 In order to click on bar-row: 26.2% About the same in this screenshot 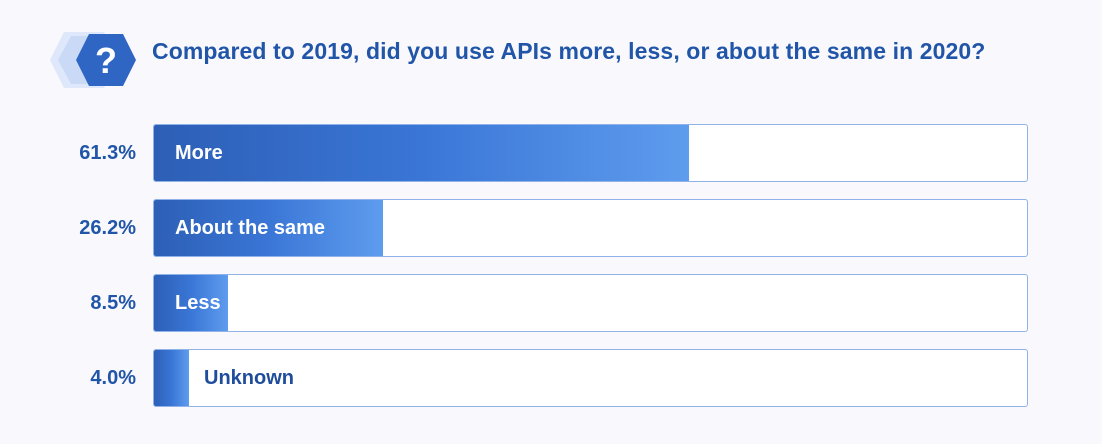, I will do `click(551, 228)`.